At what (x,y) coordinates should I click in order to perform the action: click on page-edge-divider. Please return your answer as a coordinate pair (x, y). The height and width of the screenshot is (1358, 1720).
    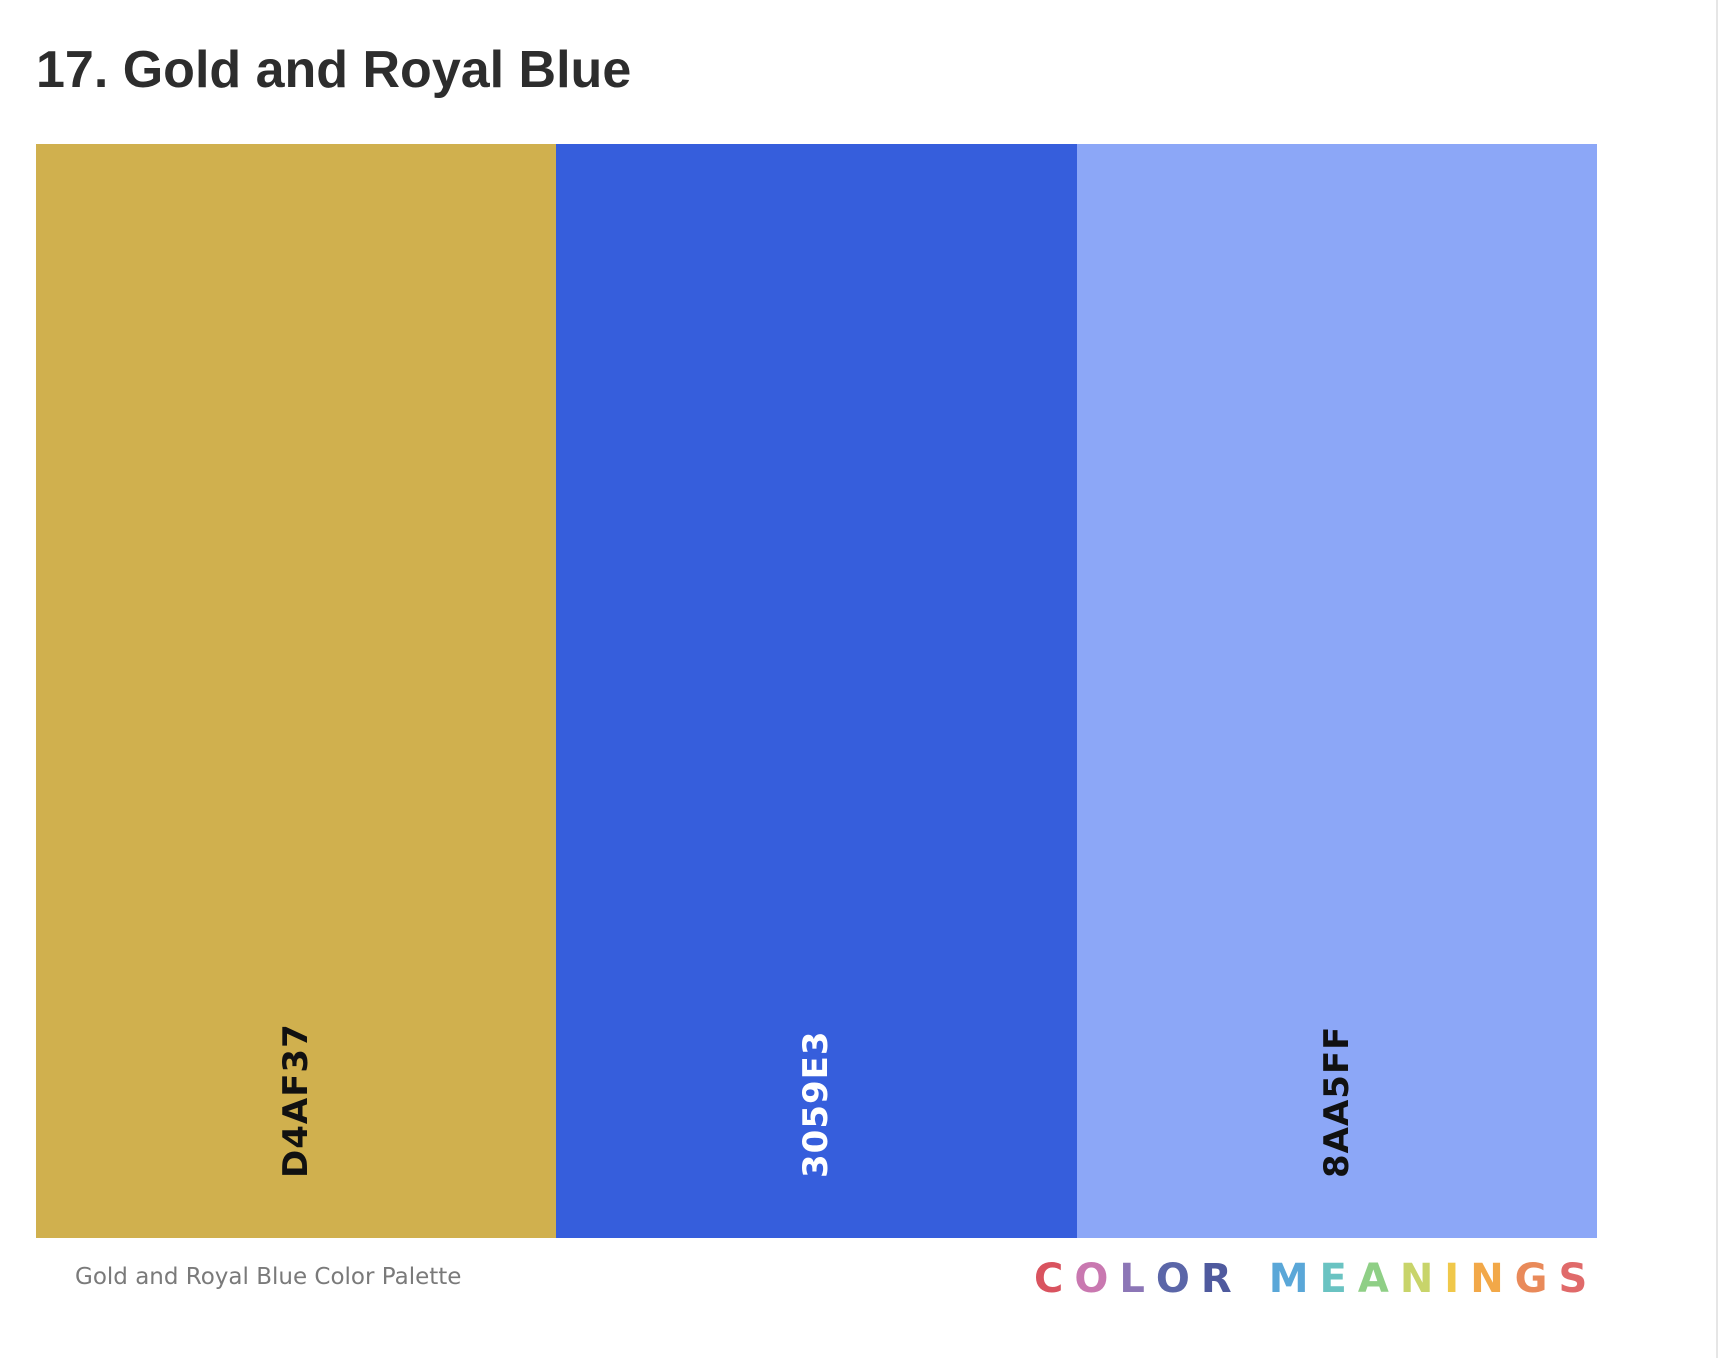
    Looking at the image, I should click on (1717, 679).